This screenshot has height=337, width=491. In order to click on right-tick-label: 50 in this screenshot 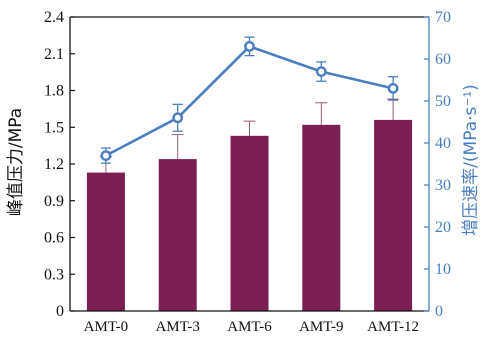, I will do `click(443, 101)`.